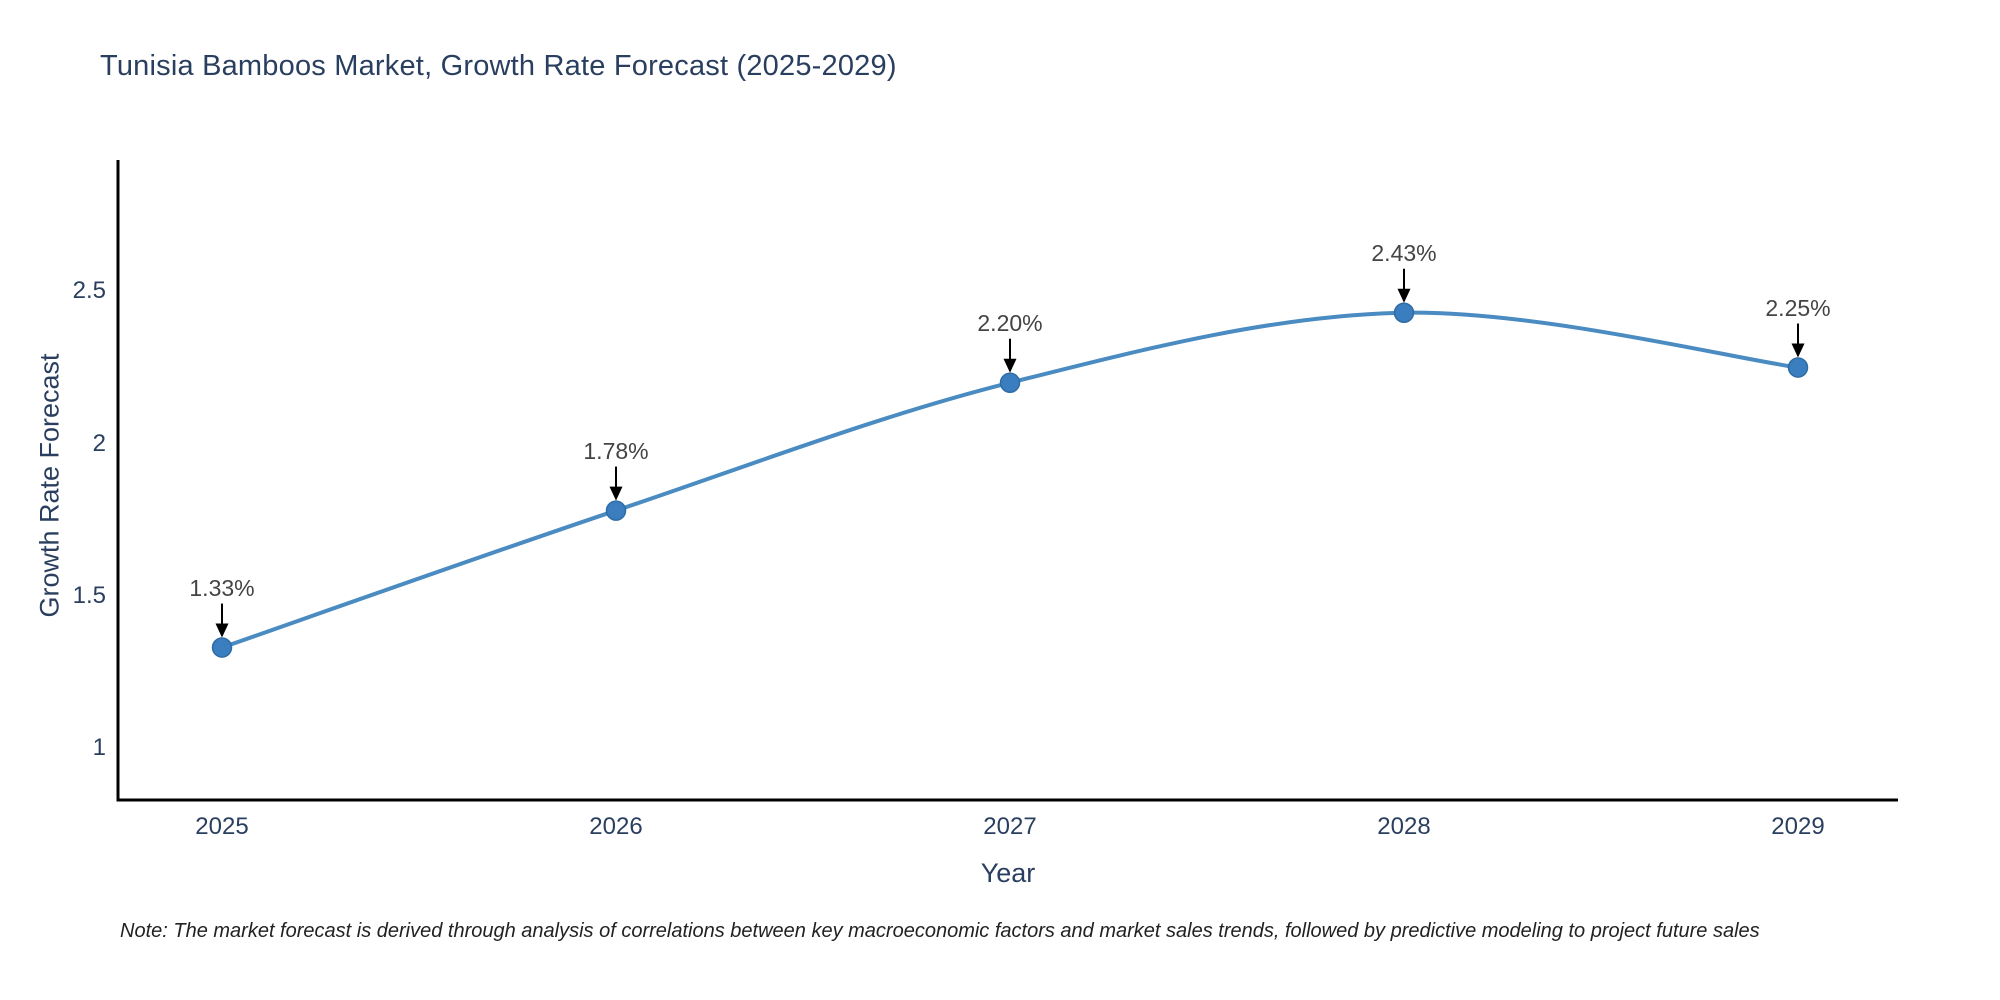 Image resolution: width=2000 pixels, height=1000 pixels. I want to click on x-tick-label: 2027, so click(1010, 826).